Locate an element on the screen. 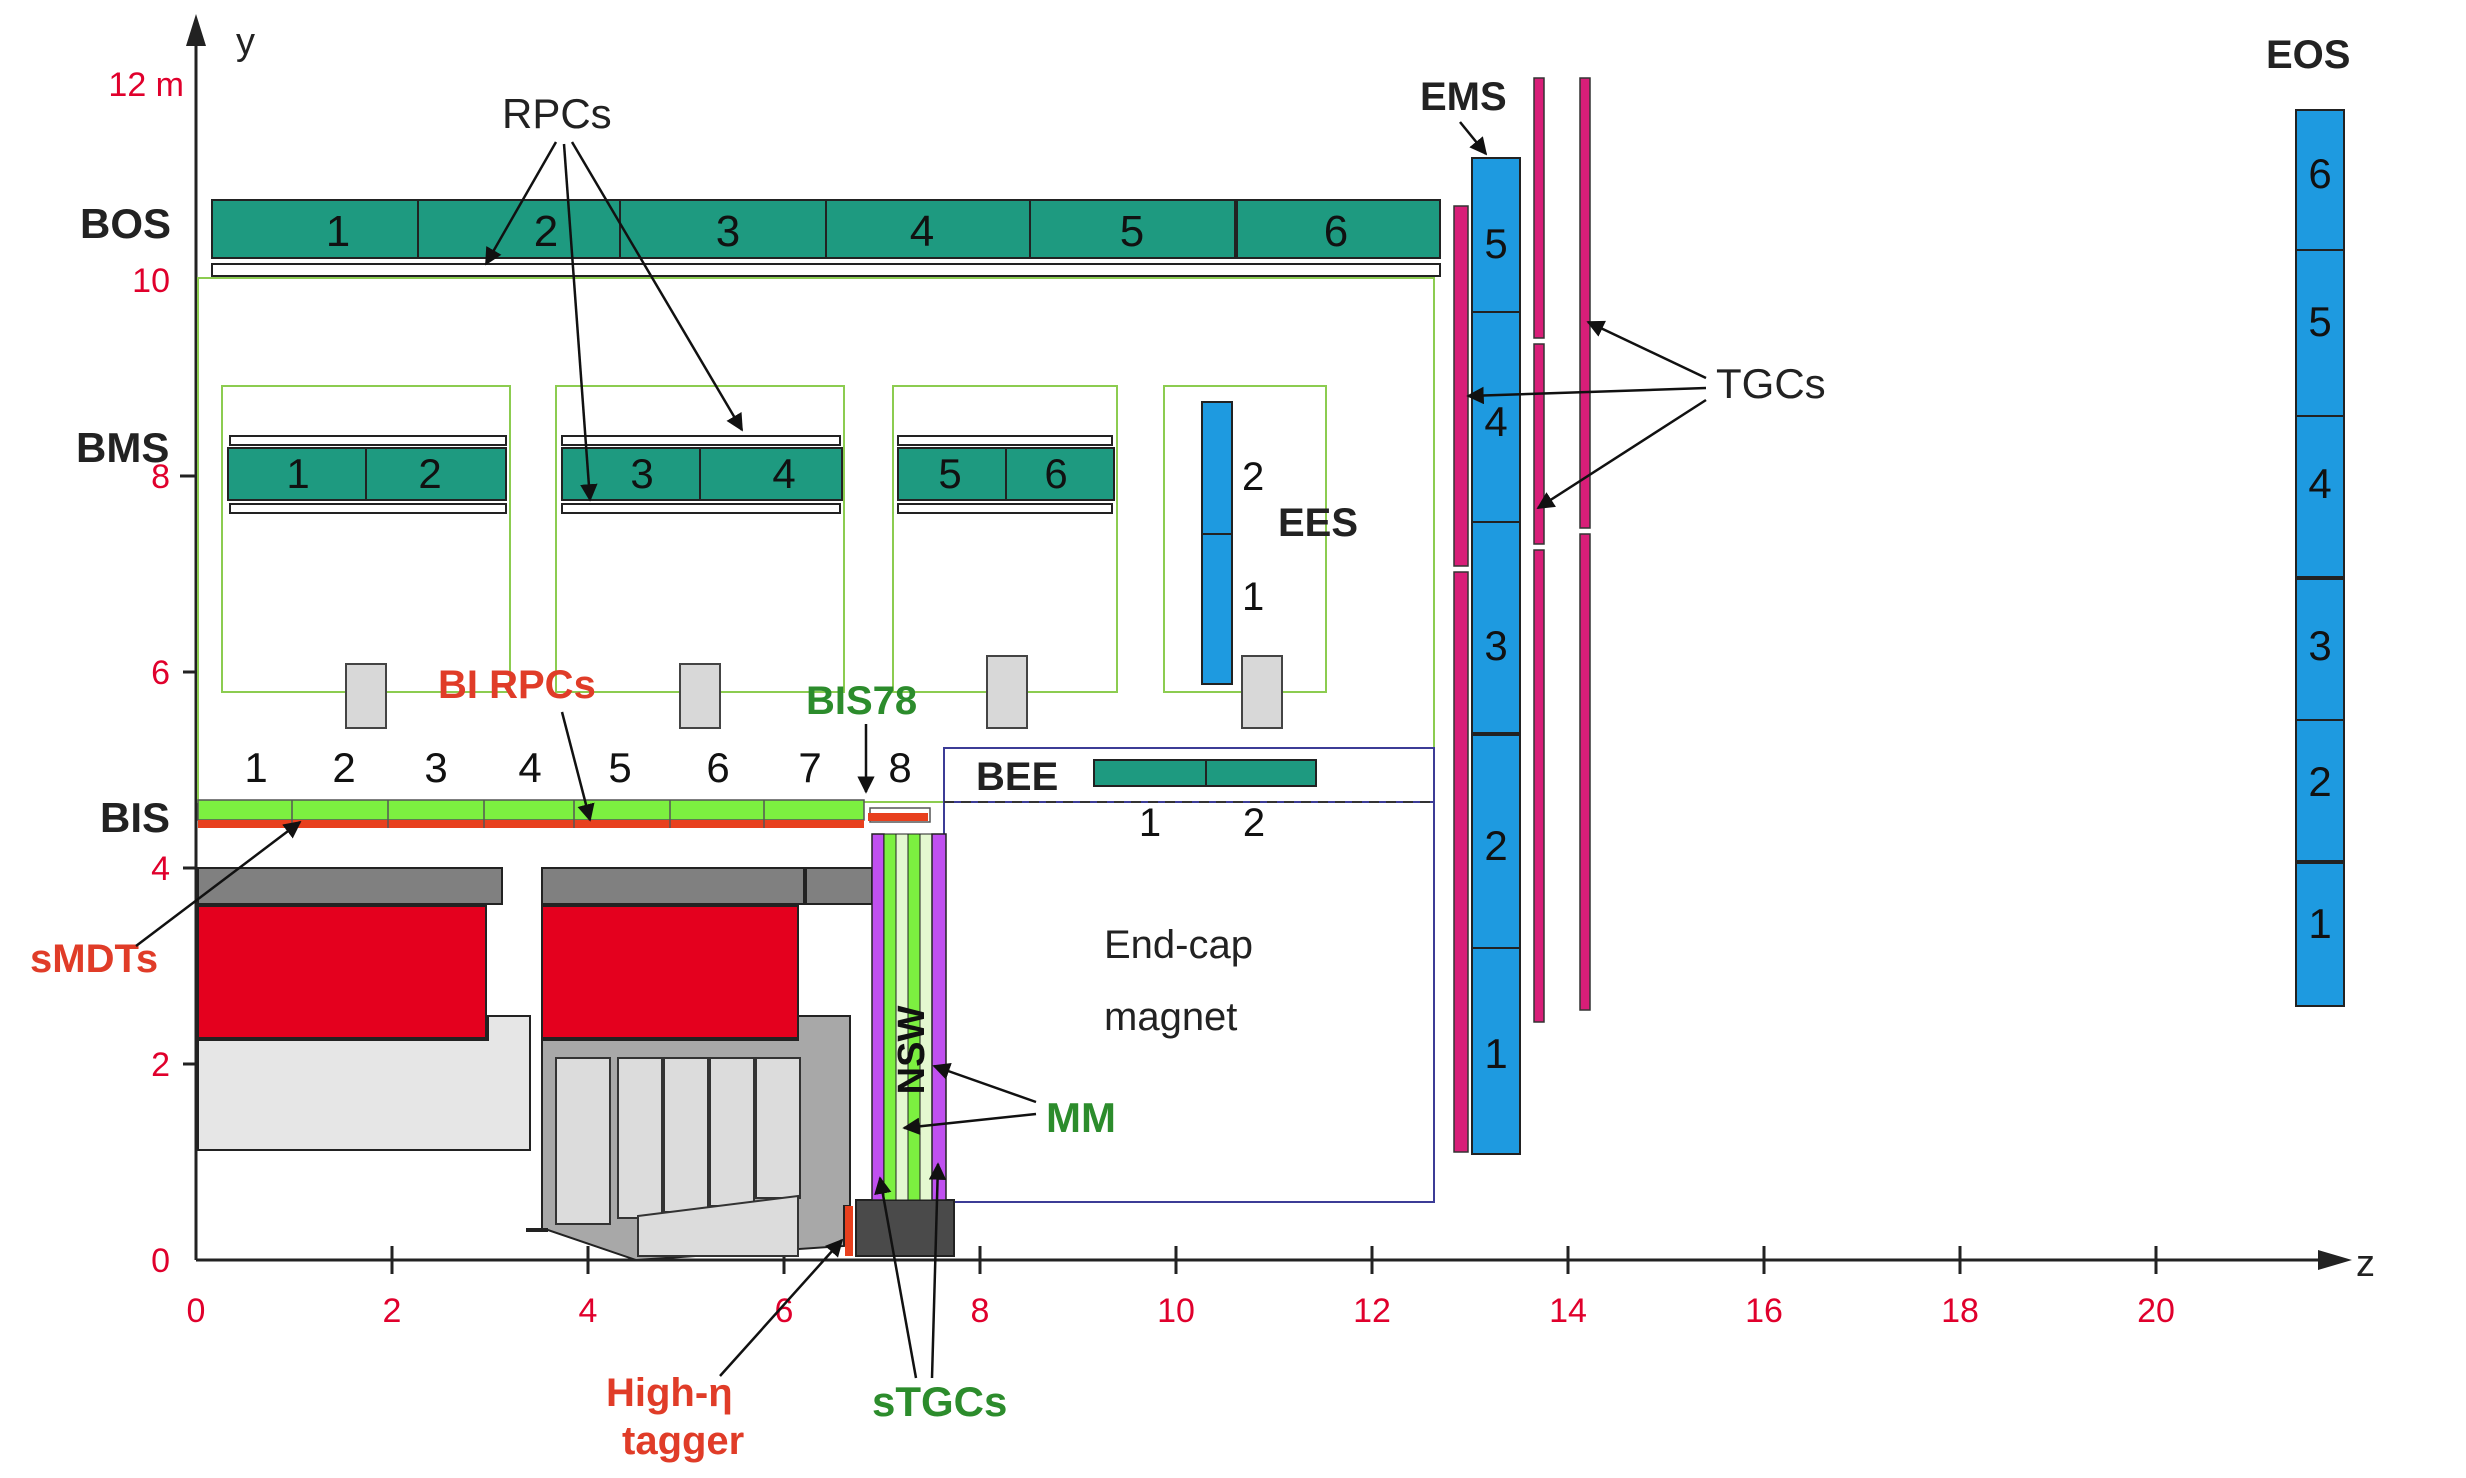 This screenshot has height=1478, width=2466. ems-sector-number: 2 is located at coordinates (1495, 845).